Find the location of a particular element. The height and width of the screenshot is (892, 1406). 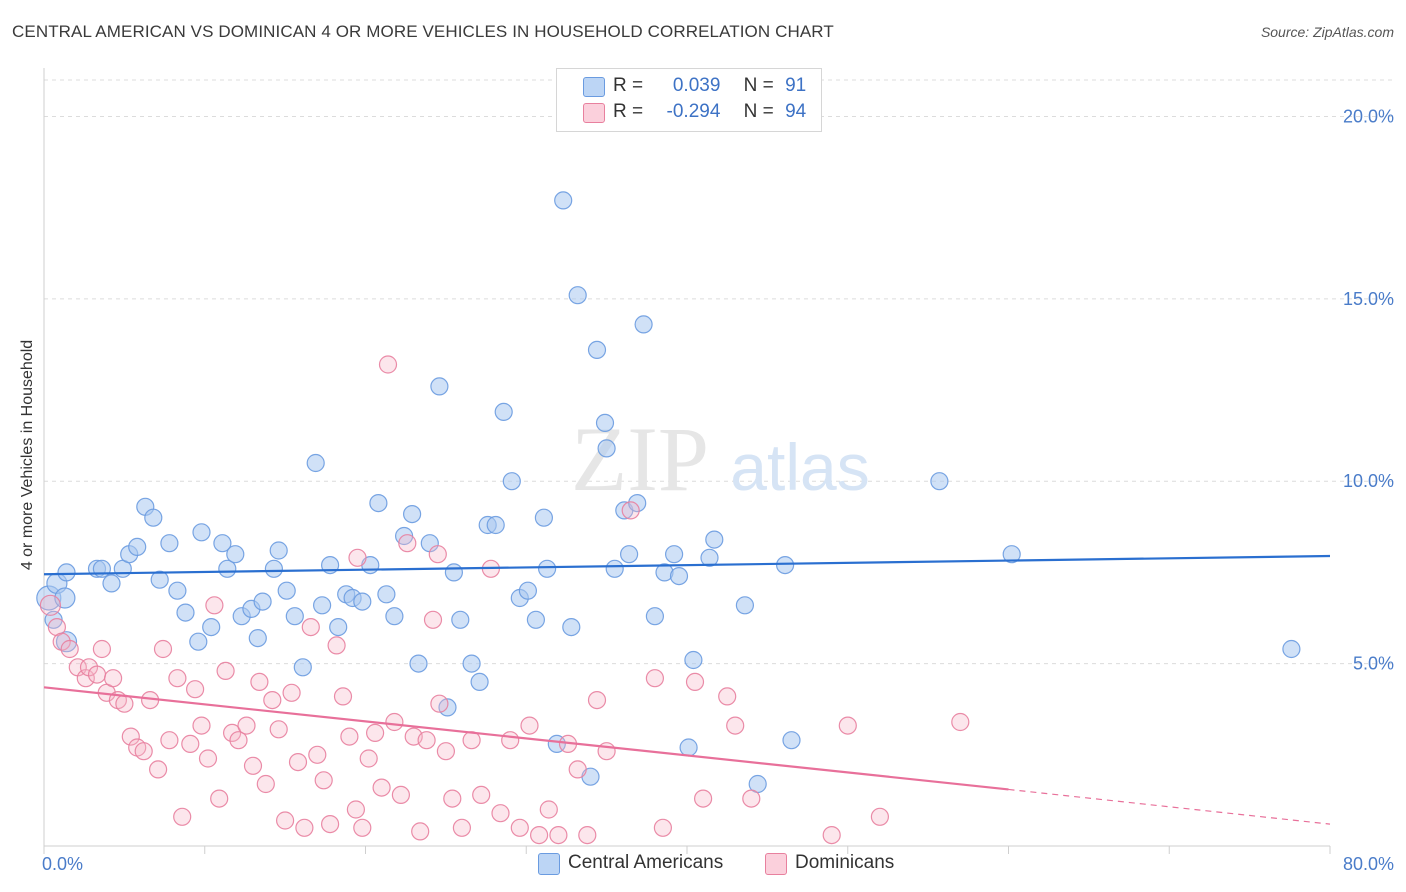

legend-r-value-dominican: -0.294 is located at coordinates (693, 111).